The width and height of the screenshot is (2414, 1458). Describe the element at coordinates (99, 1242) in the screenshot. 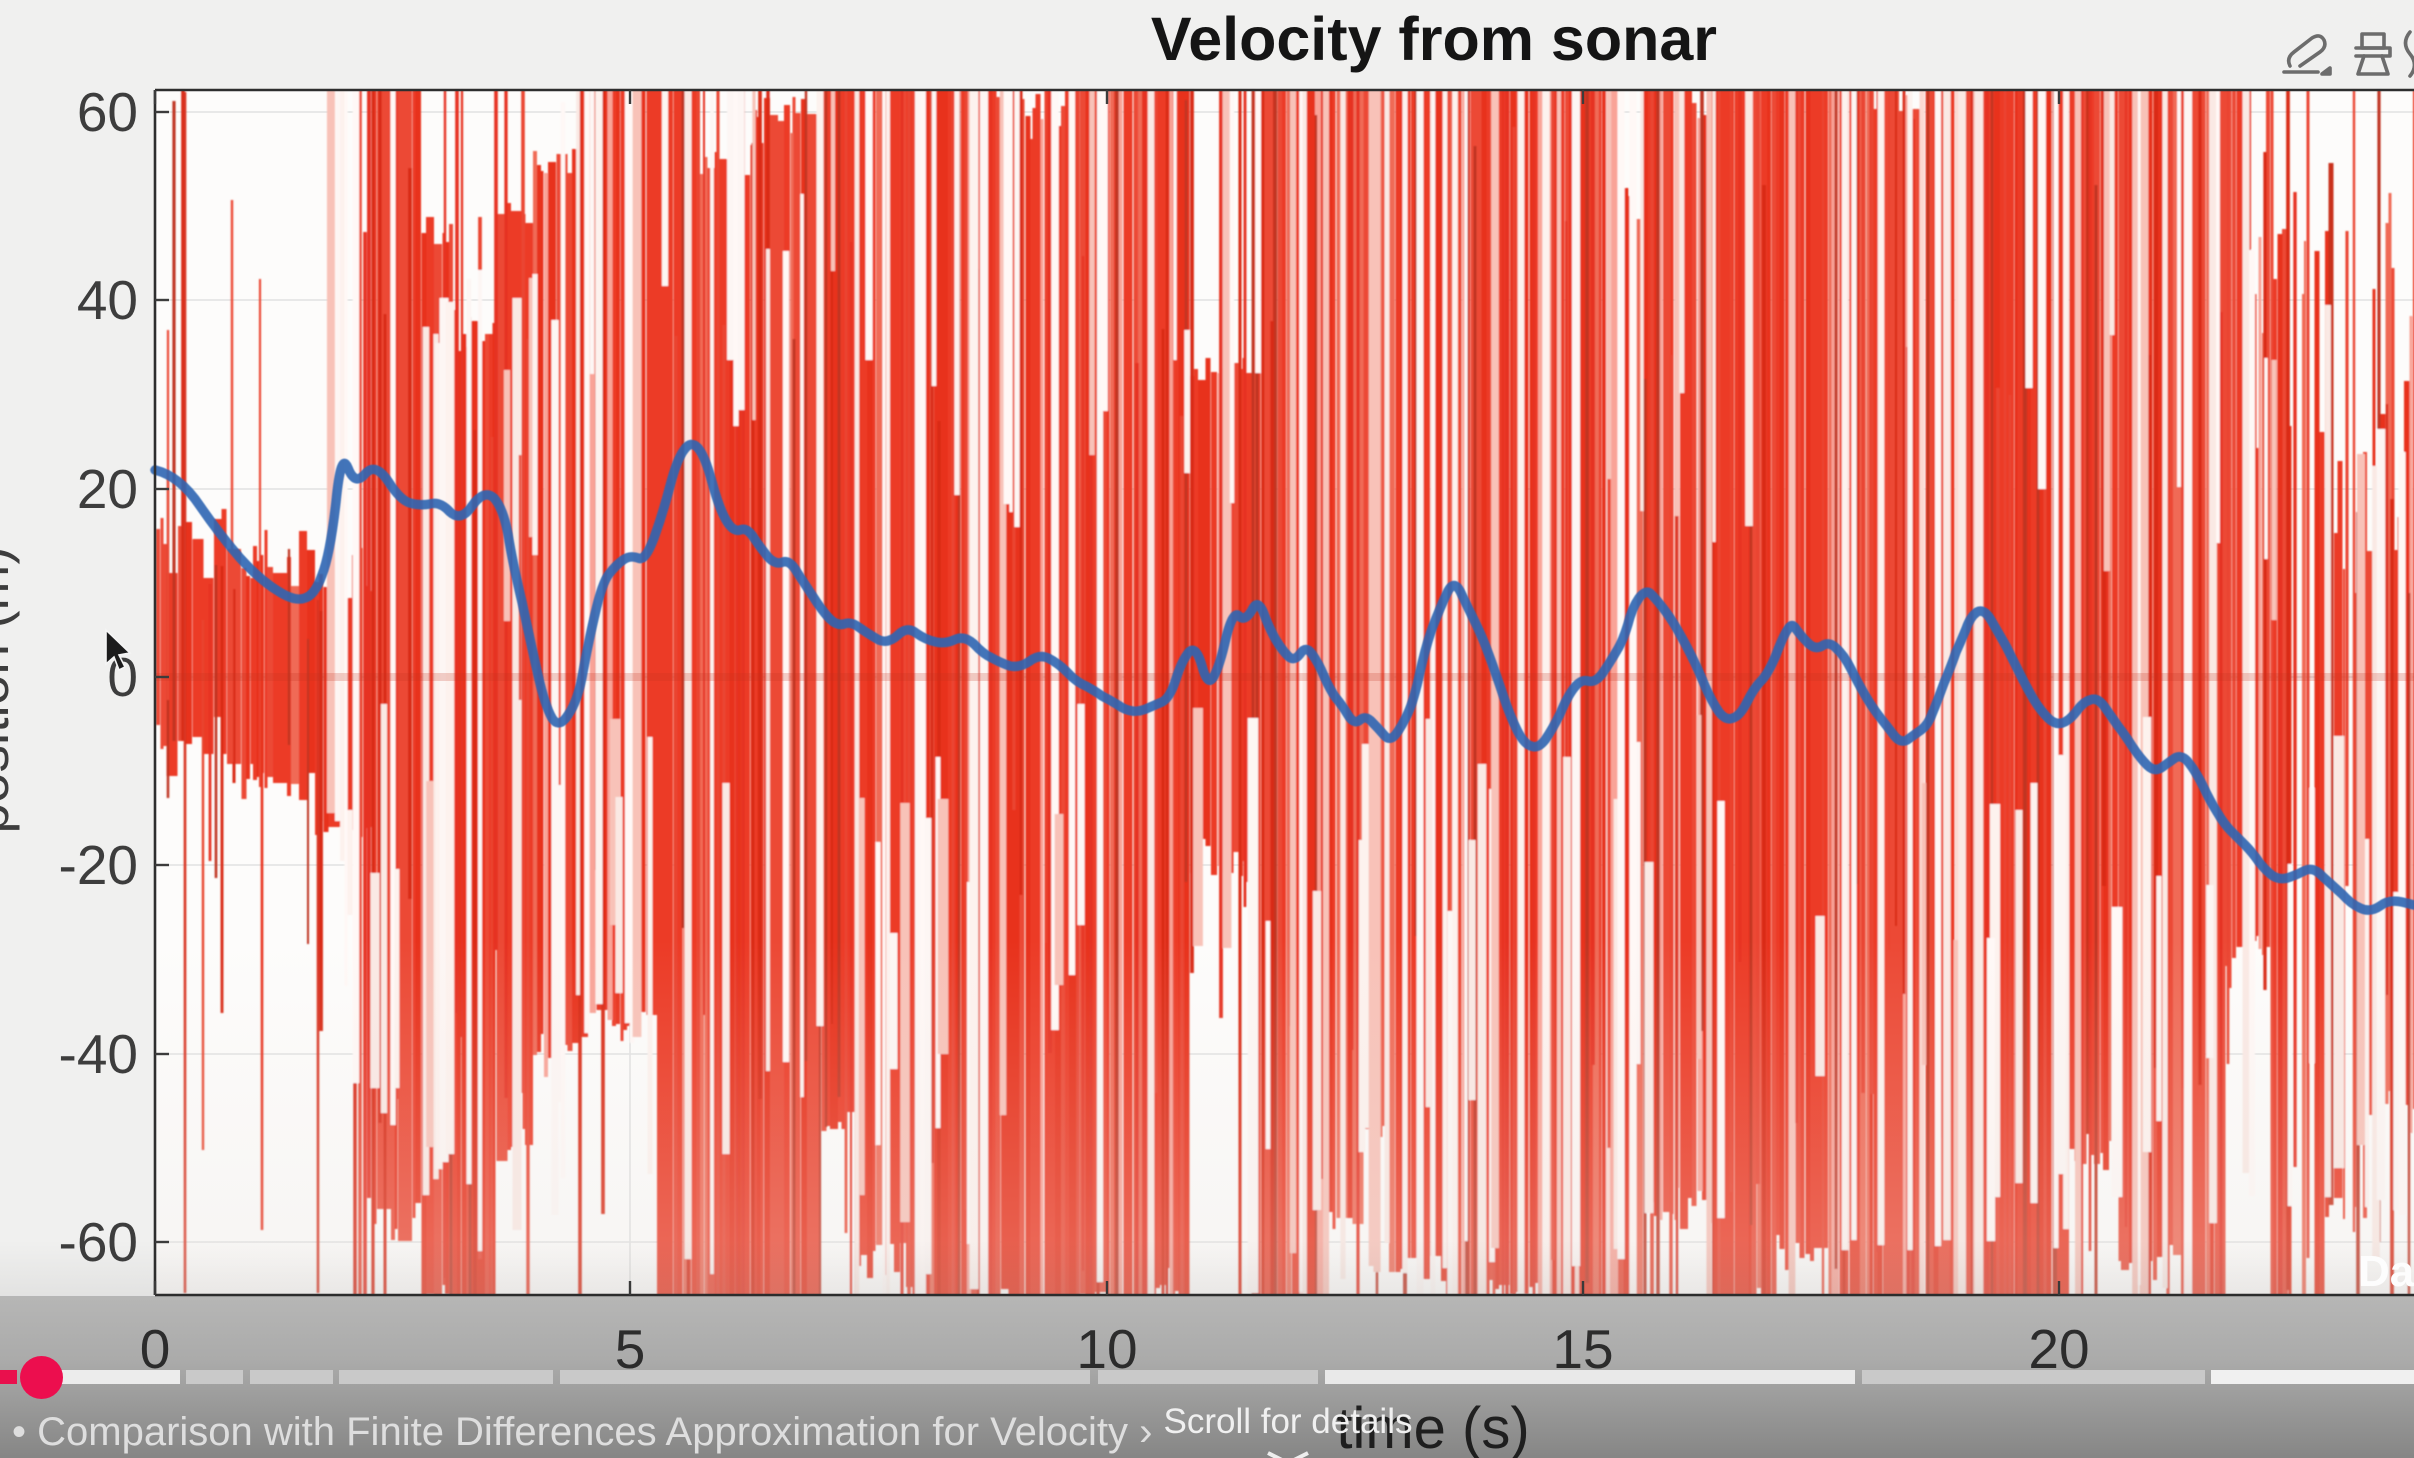

I see `svg-text: -60` at that location.